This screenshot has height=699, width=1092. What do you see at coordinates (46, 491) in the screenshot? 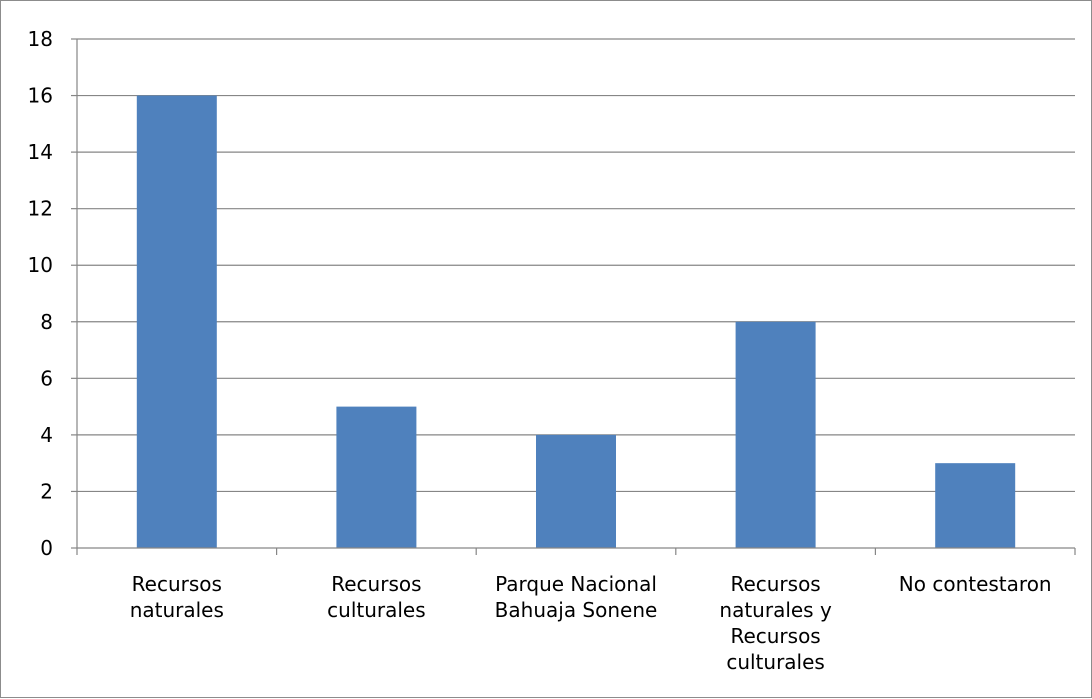
I see `y-tick-label: 2` at bounding box center [46, 491].